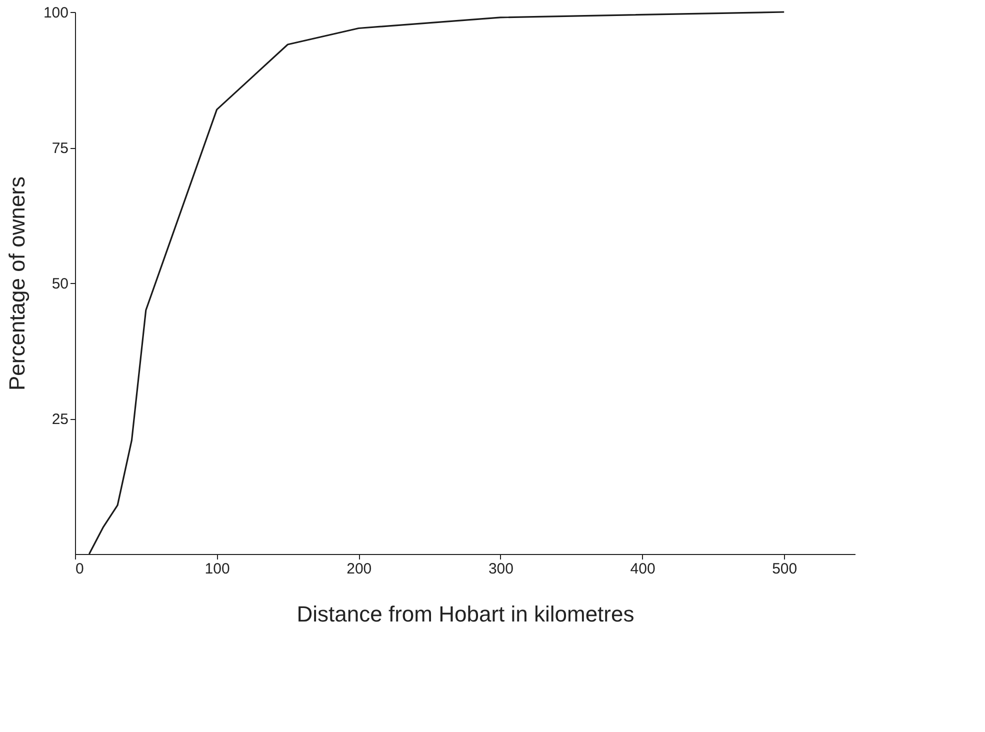 The image size is (985, 732). I want to click on x-tick-label: 300, so click(501, 569).